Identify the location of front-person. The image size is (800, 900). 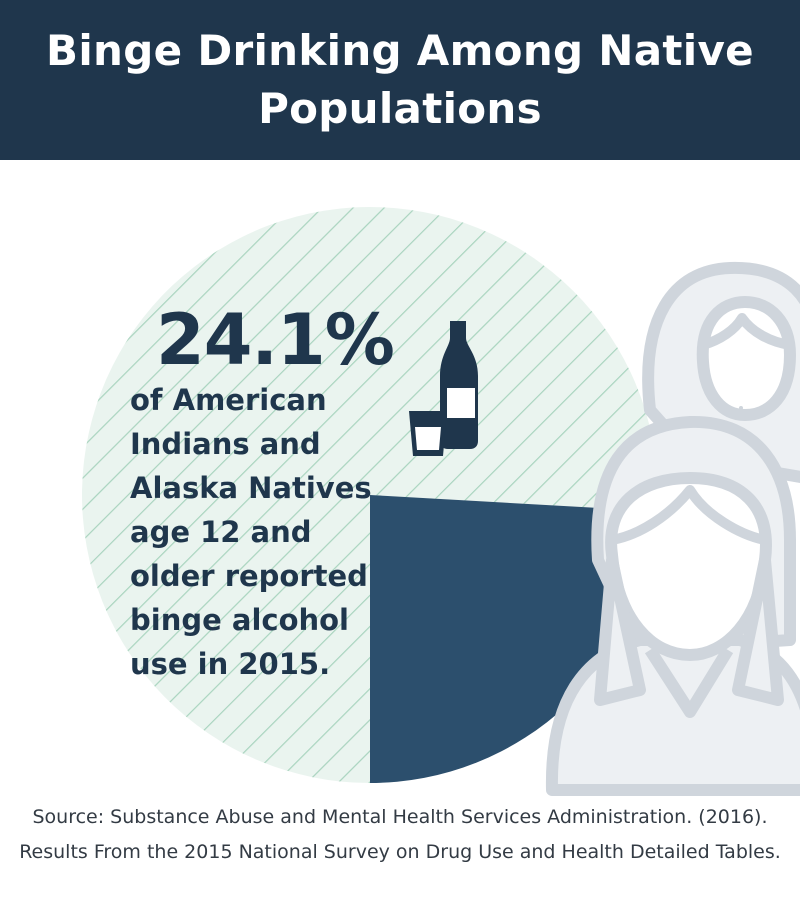
(672, 605).